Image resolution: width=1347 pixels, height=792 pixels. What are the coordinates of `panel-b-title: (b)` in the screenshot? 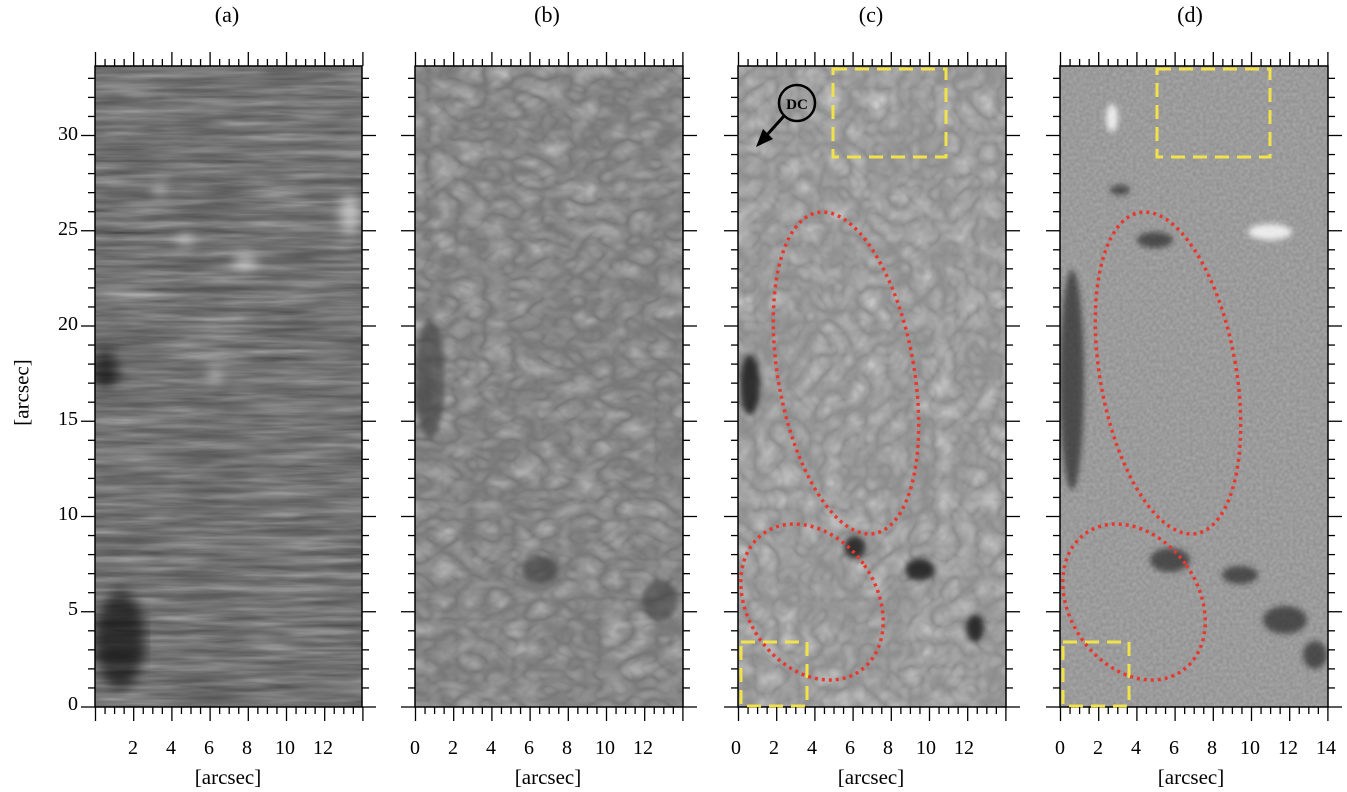 It's located at (547, 14).